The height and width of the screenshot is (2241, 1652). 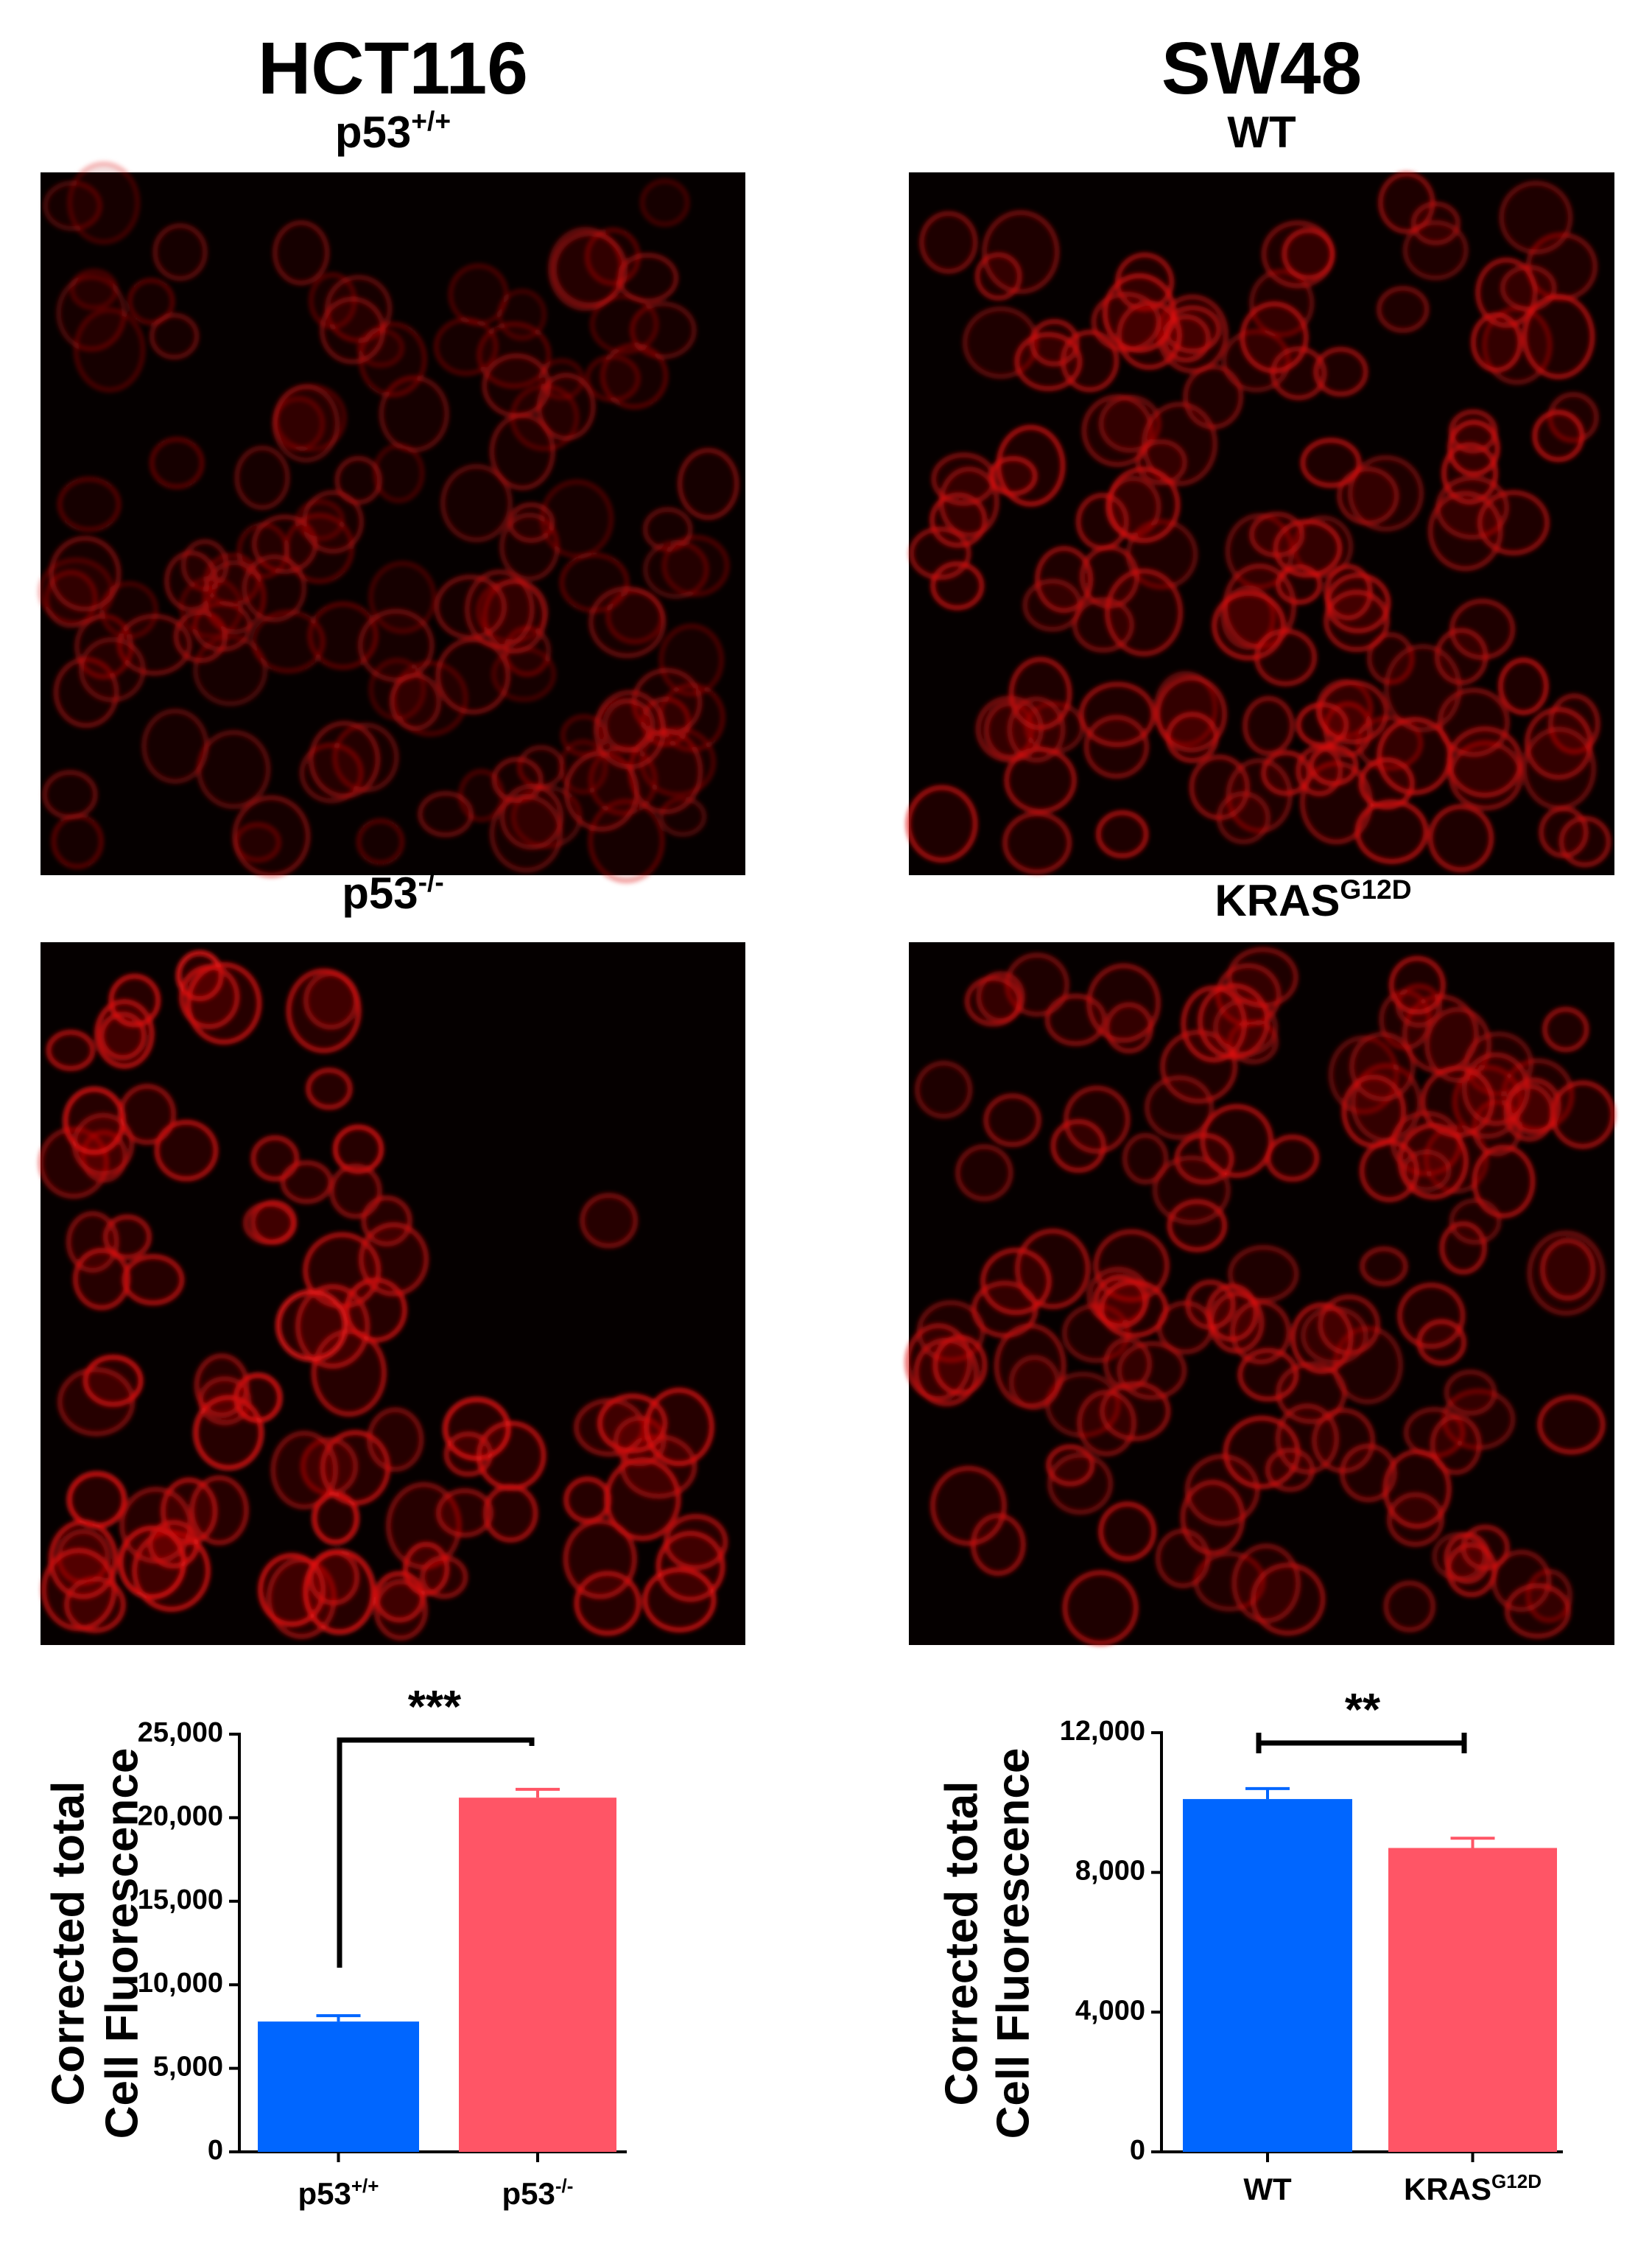 I want to click on x-tick-label-base: WT, so click(x=1267, y=2189).